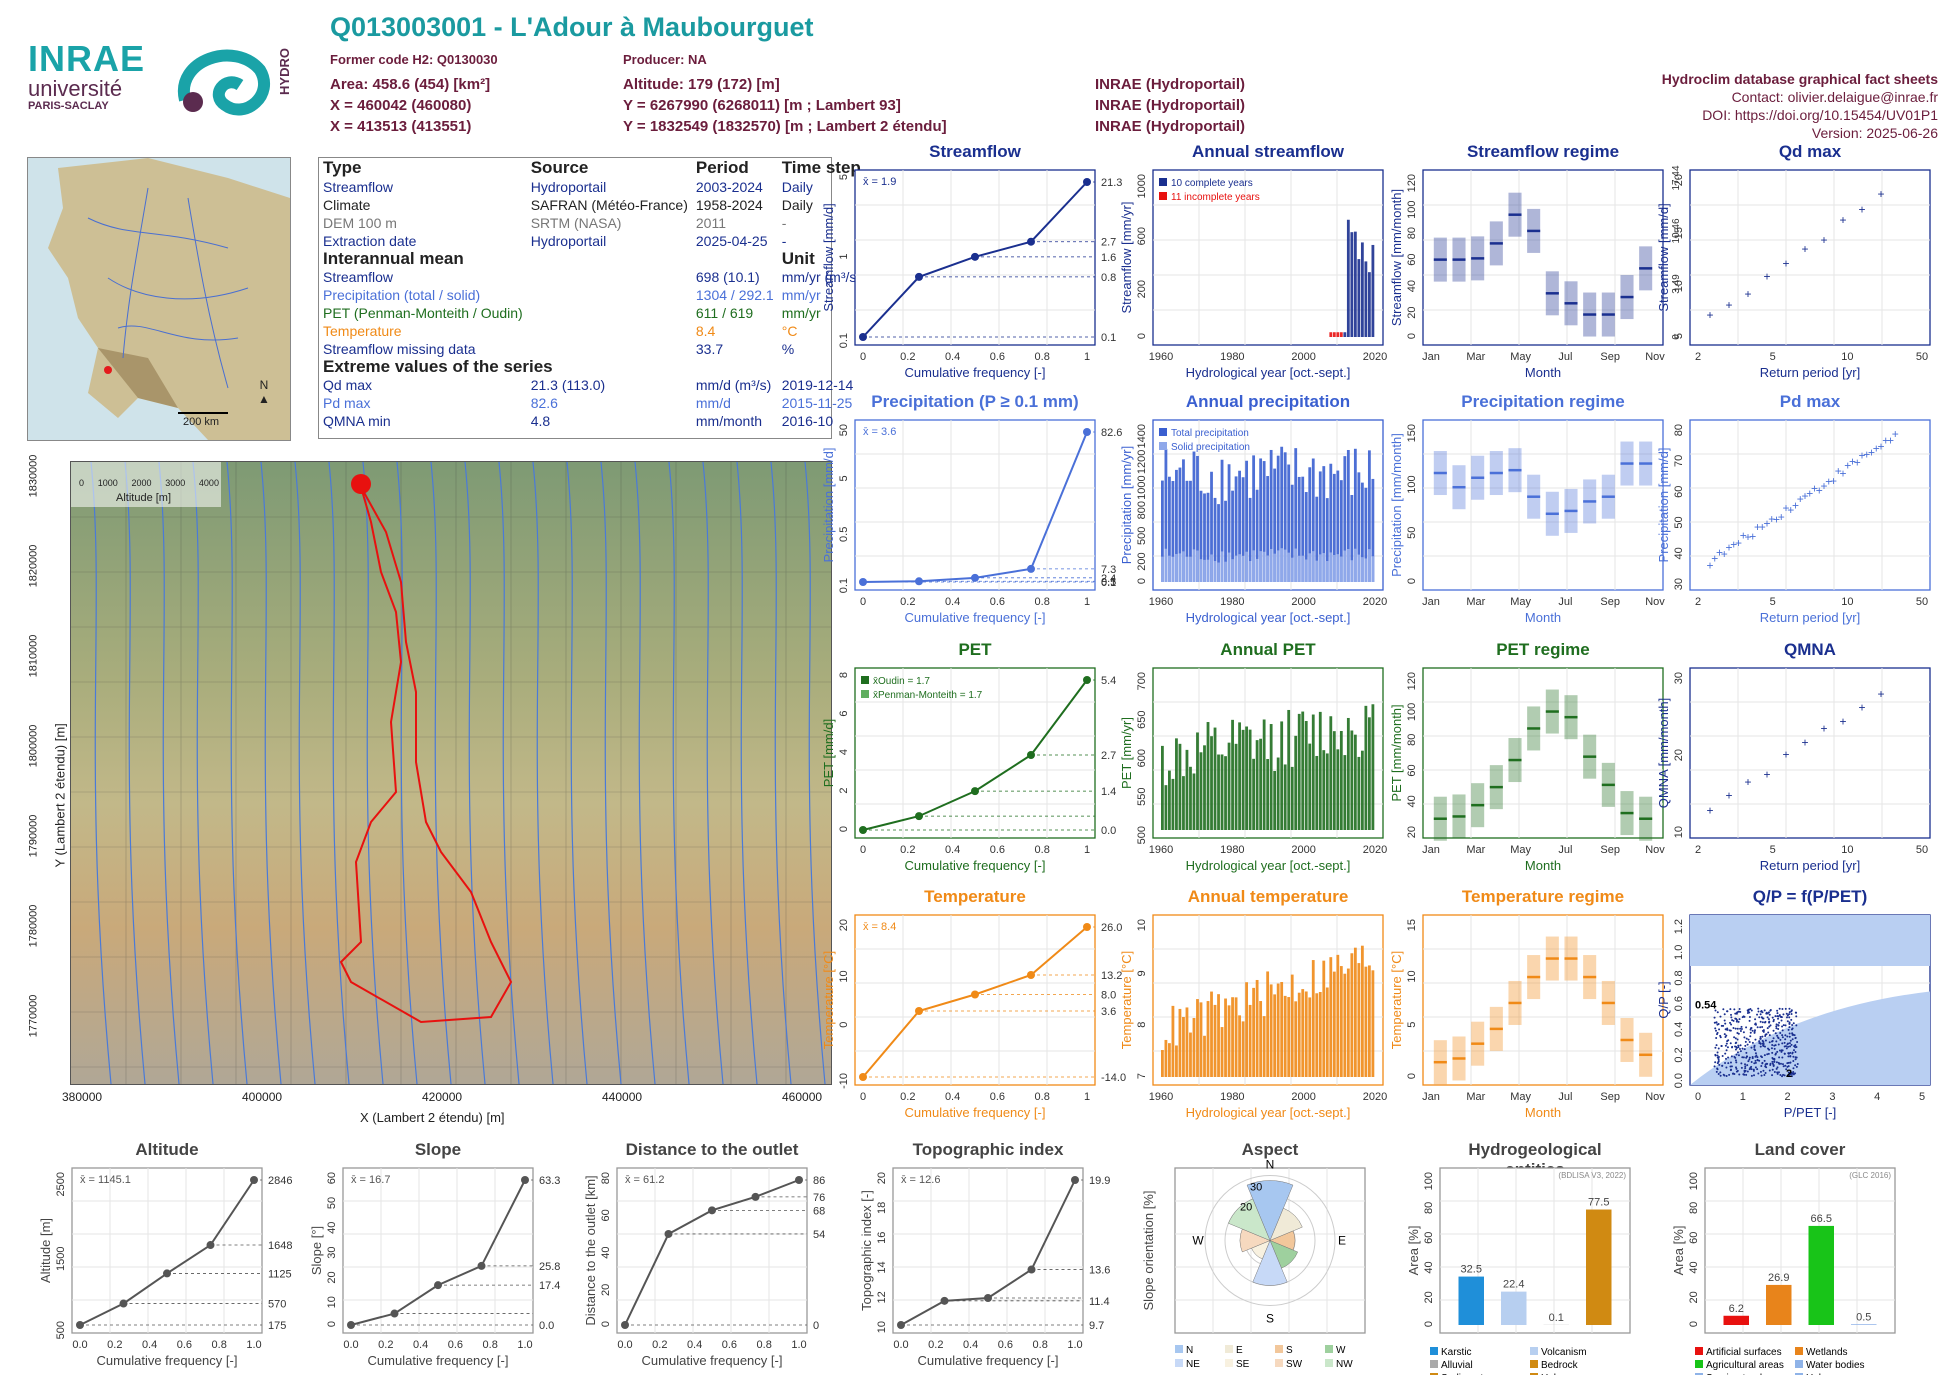  I want to click on y-tick-label: 15, so click(1679, 233).